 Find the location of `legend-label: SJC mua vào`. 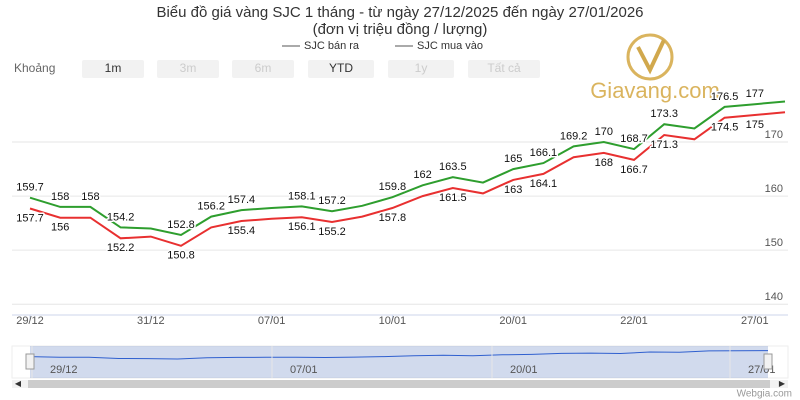

legend-label: SJC mua vào is located at coordinates (450, 46).